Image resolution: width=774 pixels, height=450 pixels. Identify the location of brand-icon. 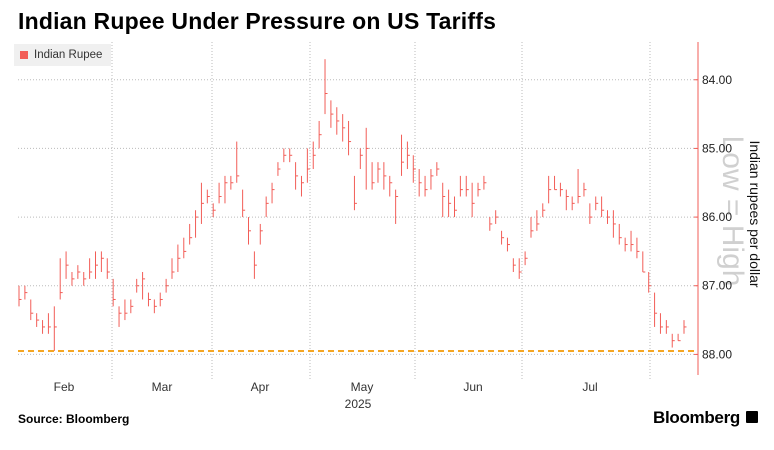
(752, 417).